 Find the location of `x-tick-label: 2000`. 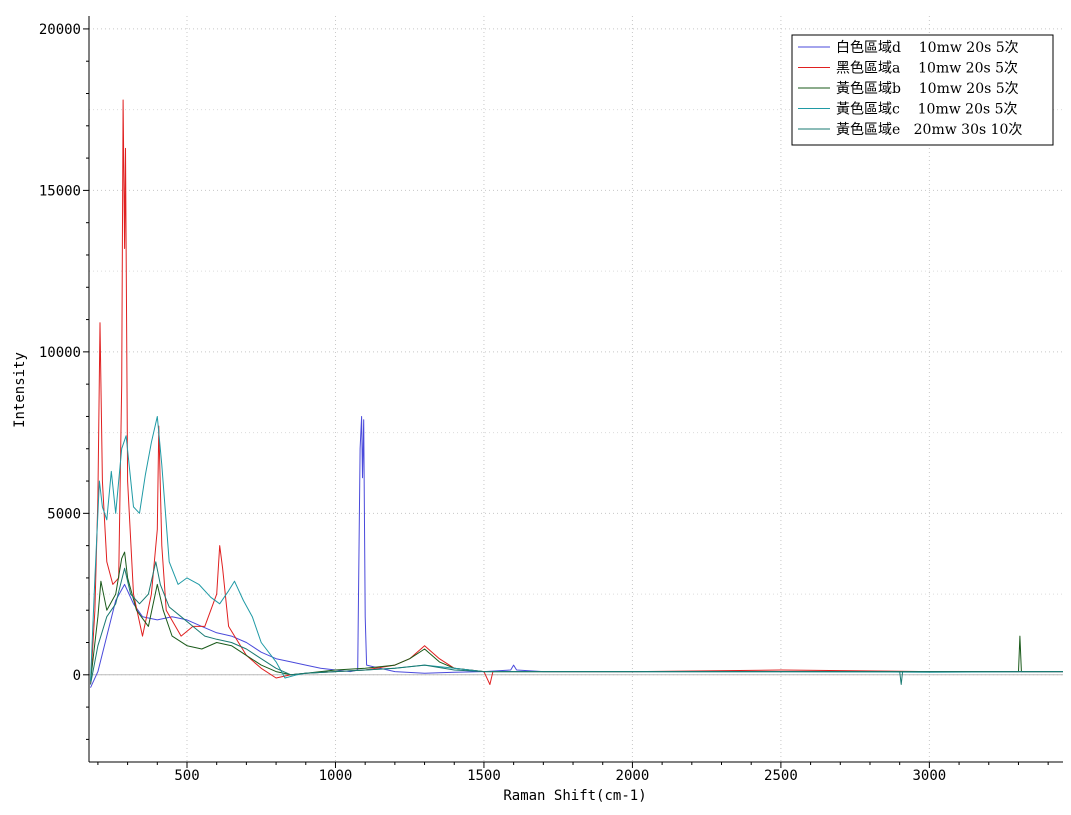

x-tick-label: 2000 is located at coordinates (633, 776).